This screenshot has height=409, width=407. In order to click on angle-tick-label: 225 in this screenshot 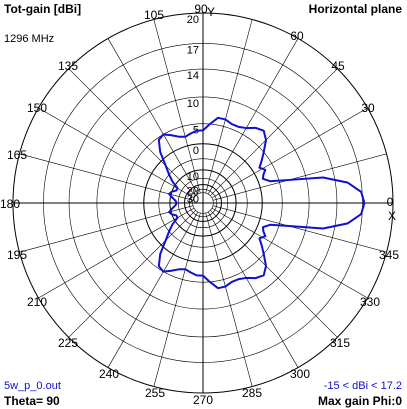, I will do `click(68, 343)`.